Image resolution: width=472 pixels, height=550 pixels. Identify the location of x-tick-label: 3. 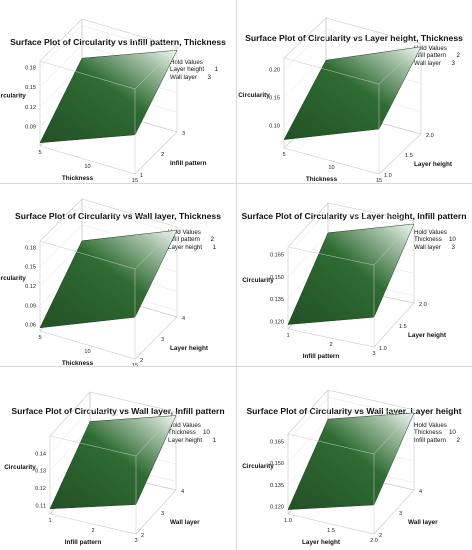
(135, 541).